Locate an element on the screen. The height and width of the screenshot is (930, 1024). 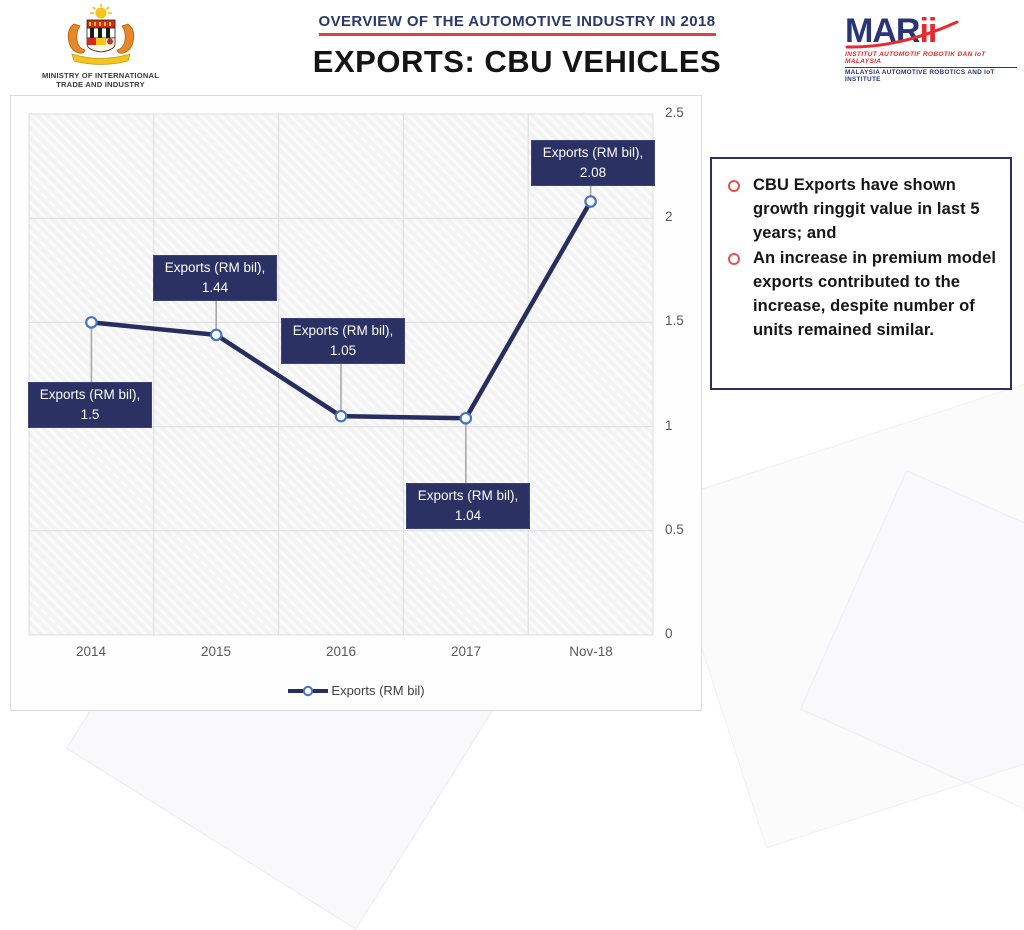
data-label-nov18: Exports (RM bil), 2.08 is located at coordinates (593, 163).